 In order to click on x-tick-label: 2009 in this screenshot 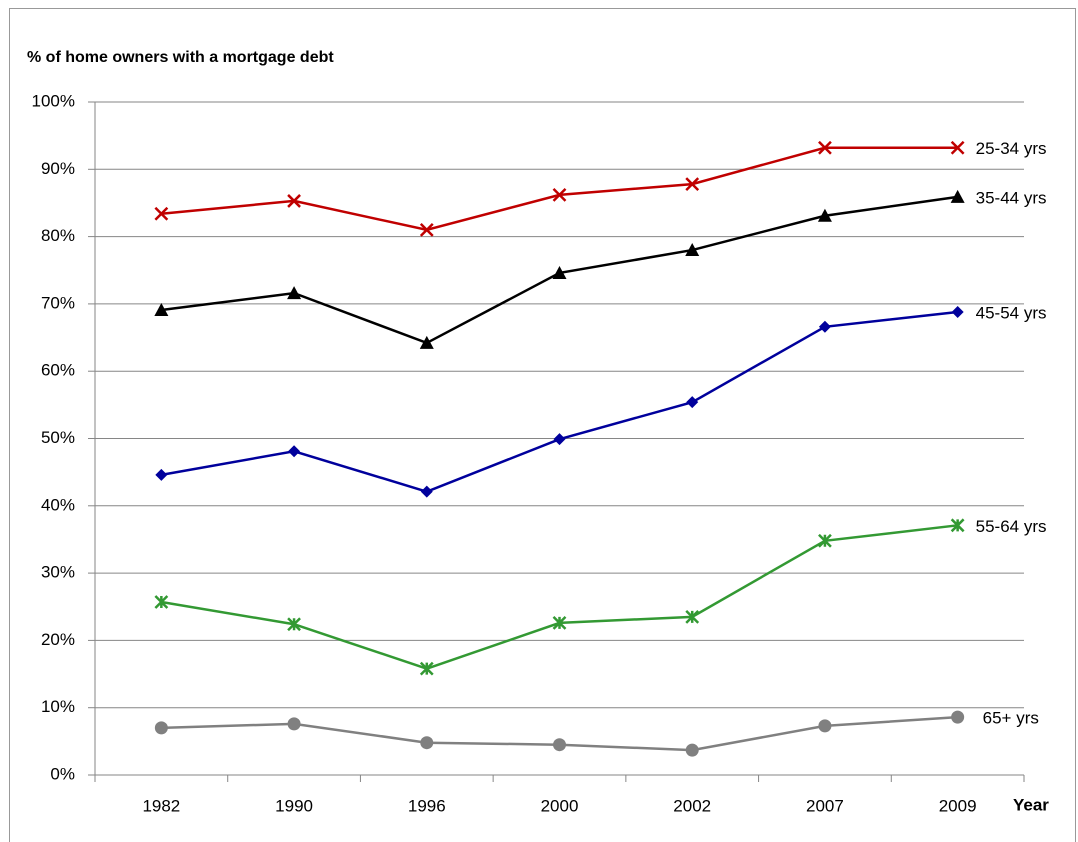, I will do `click(958, 805)`.